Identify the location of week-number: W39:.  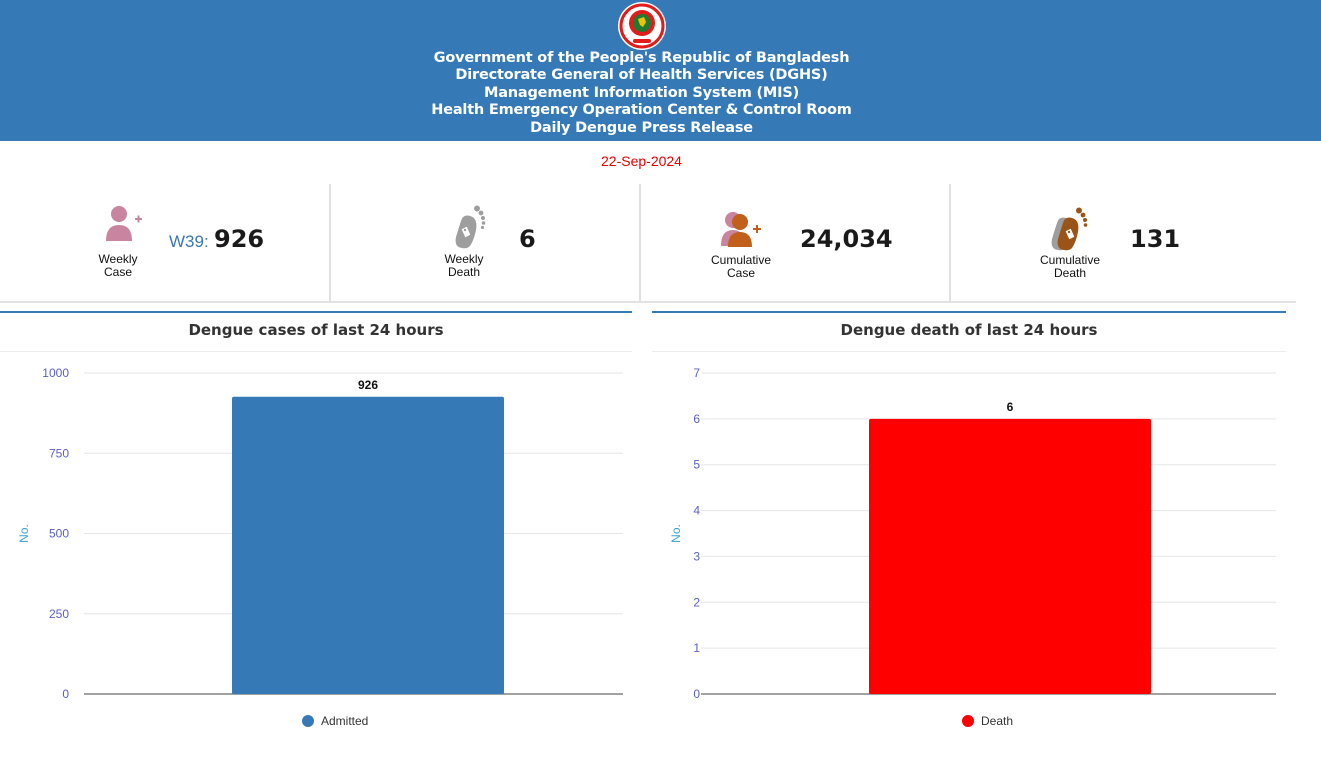
(189, 241).